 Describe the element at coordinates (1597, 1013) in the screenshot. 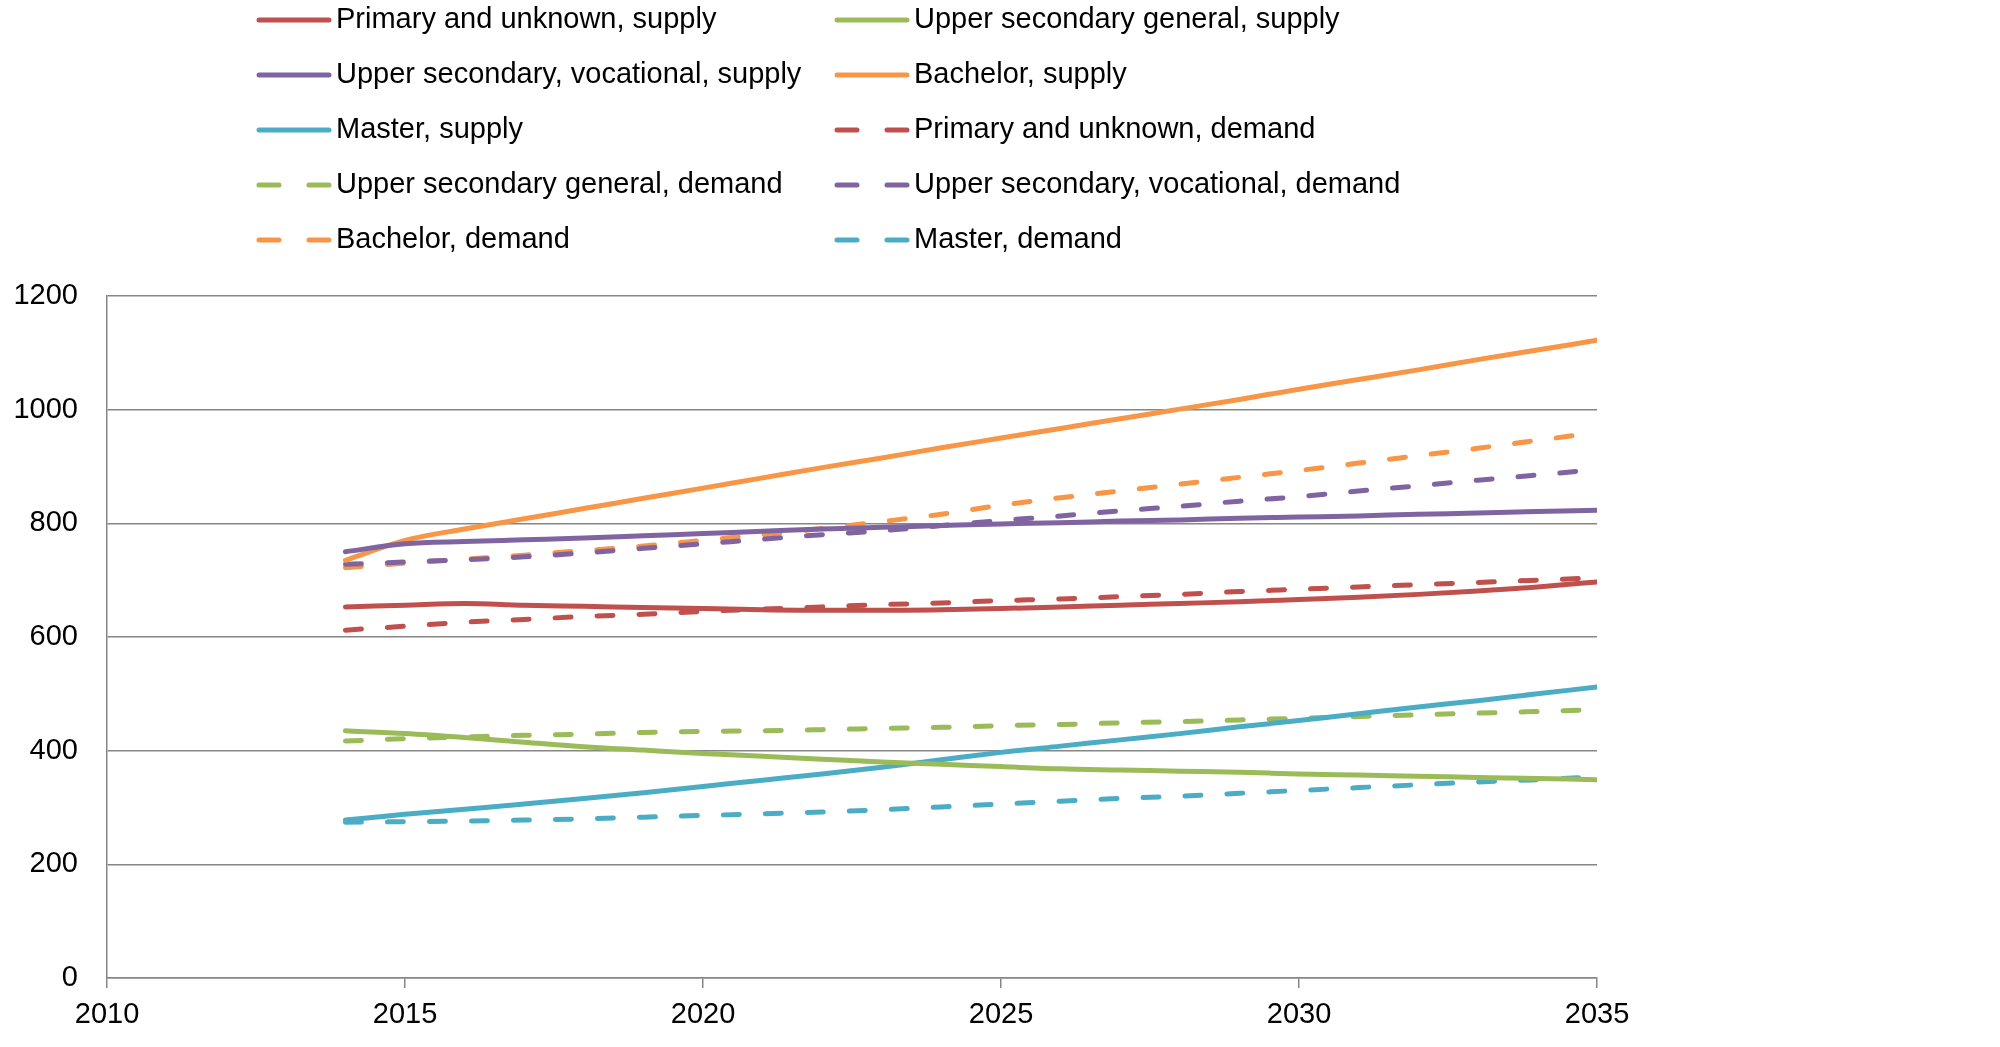

I see `x-tick-label: 2035` at that location.